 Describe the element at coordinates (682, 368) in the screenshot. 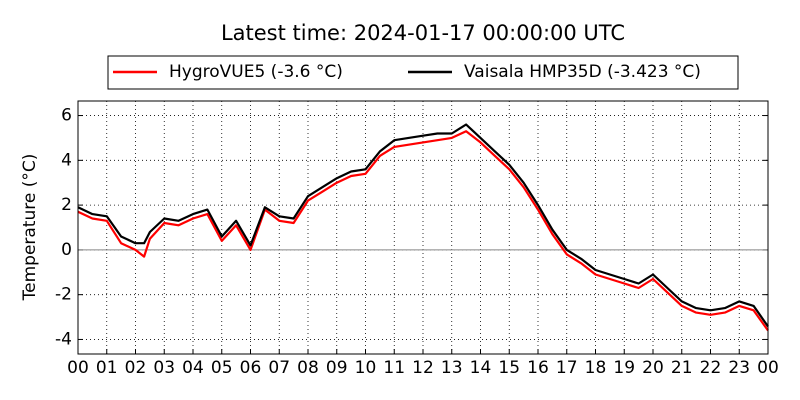

I see `x-tick-label: 21` at that location.